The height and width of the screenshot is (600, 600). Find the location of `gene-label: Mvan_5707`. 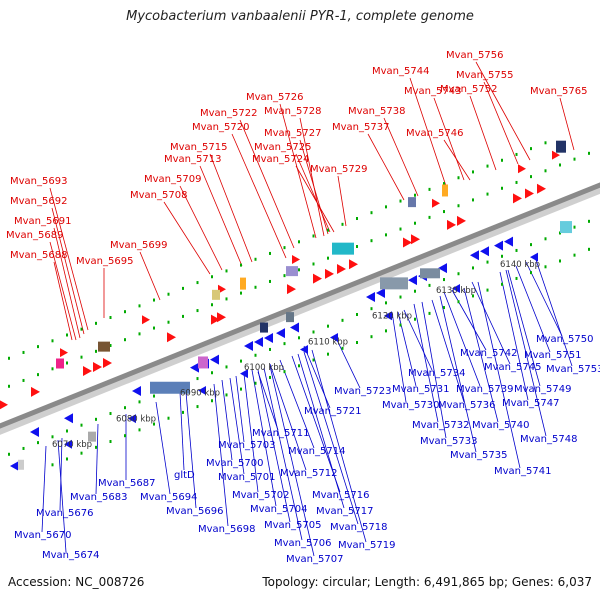

gene-label: Mvan_5707 is located at coordinates (314, 559).